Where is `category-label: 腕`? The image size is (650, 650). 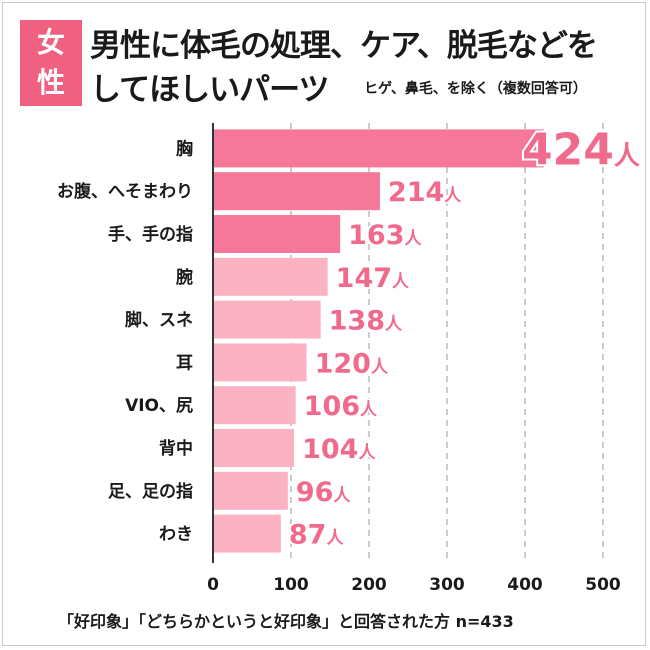 category-label: 腕 is located at coordinates (184, 277).